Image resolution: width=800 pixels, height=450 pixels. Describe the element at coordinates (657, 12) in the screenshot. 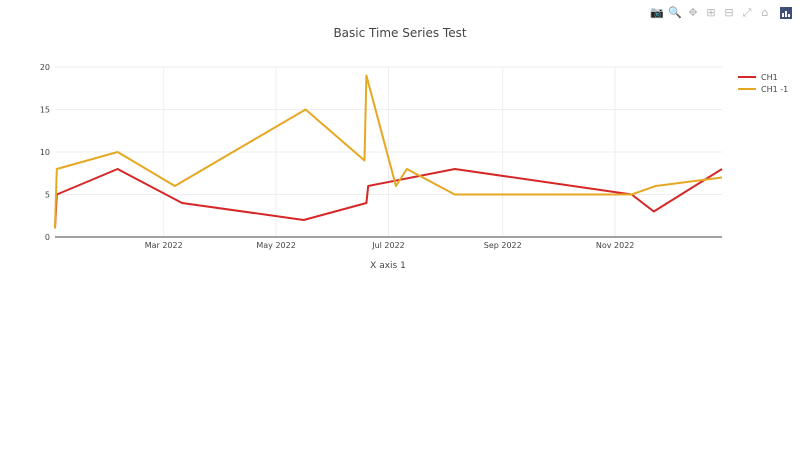

I see `camera-icon: 📷` at that location.